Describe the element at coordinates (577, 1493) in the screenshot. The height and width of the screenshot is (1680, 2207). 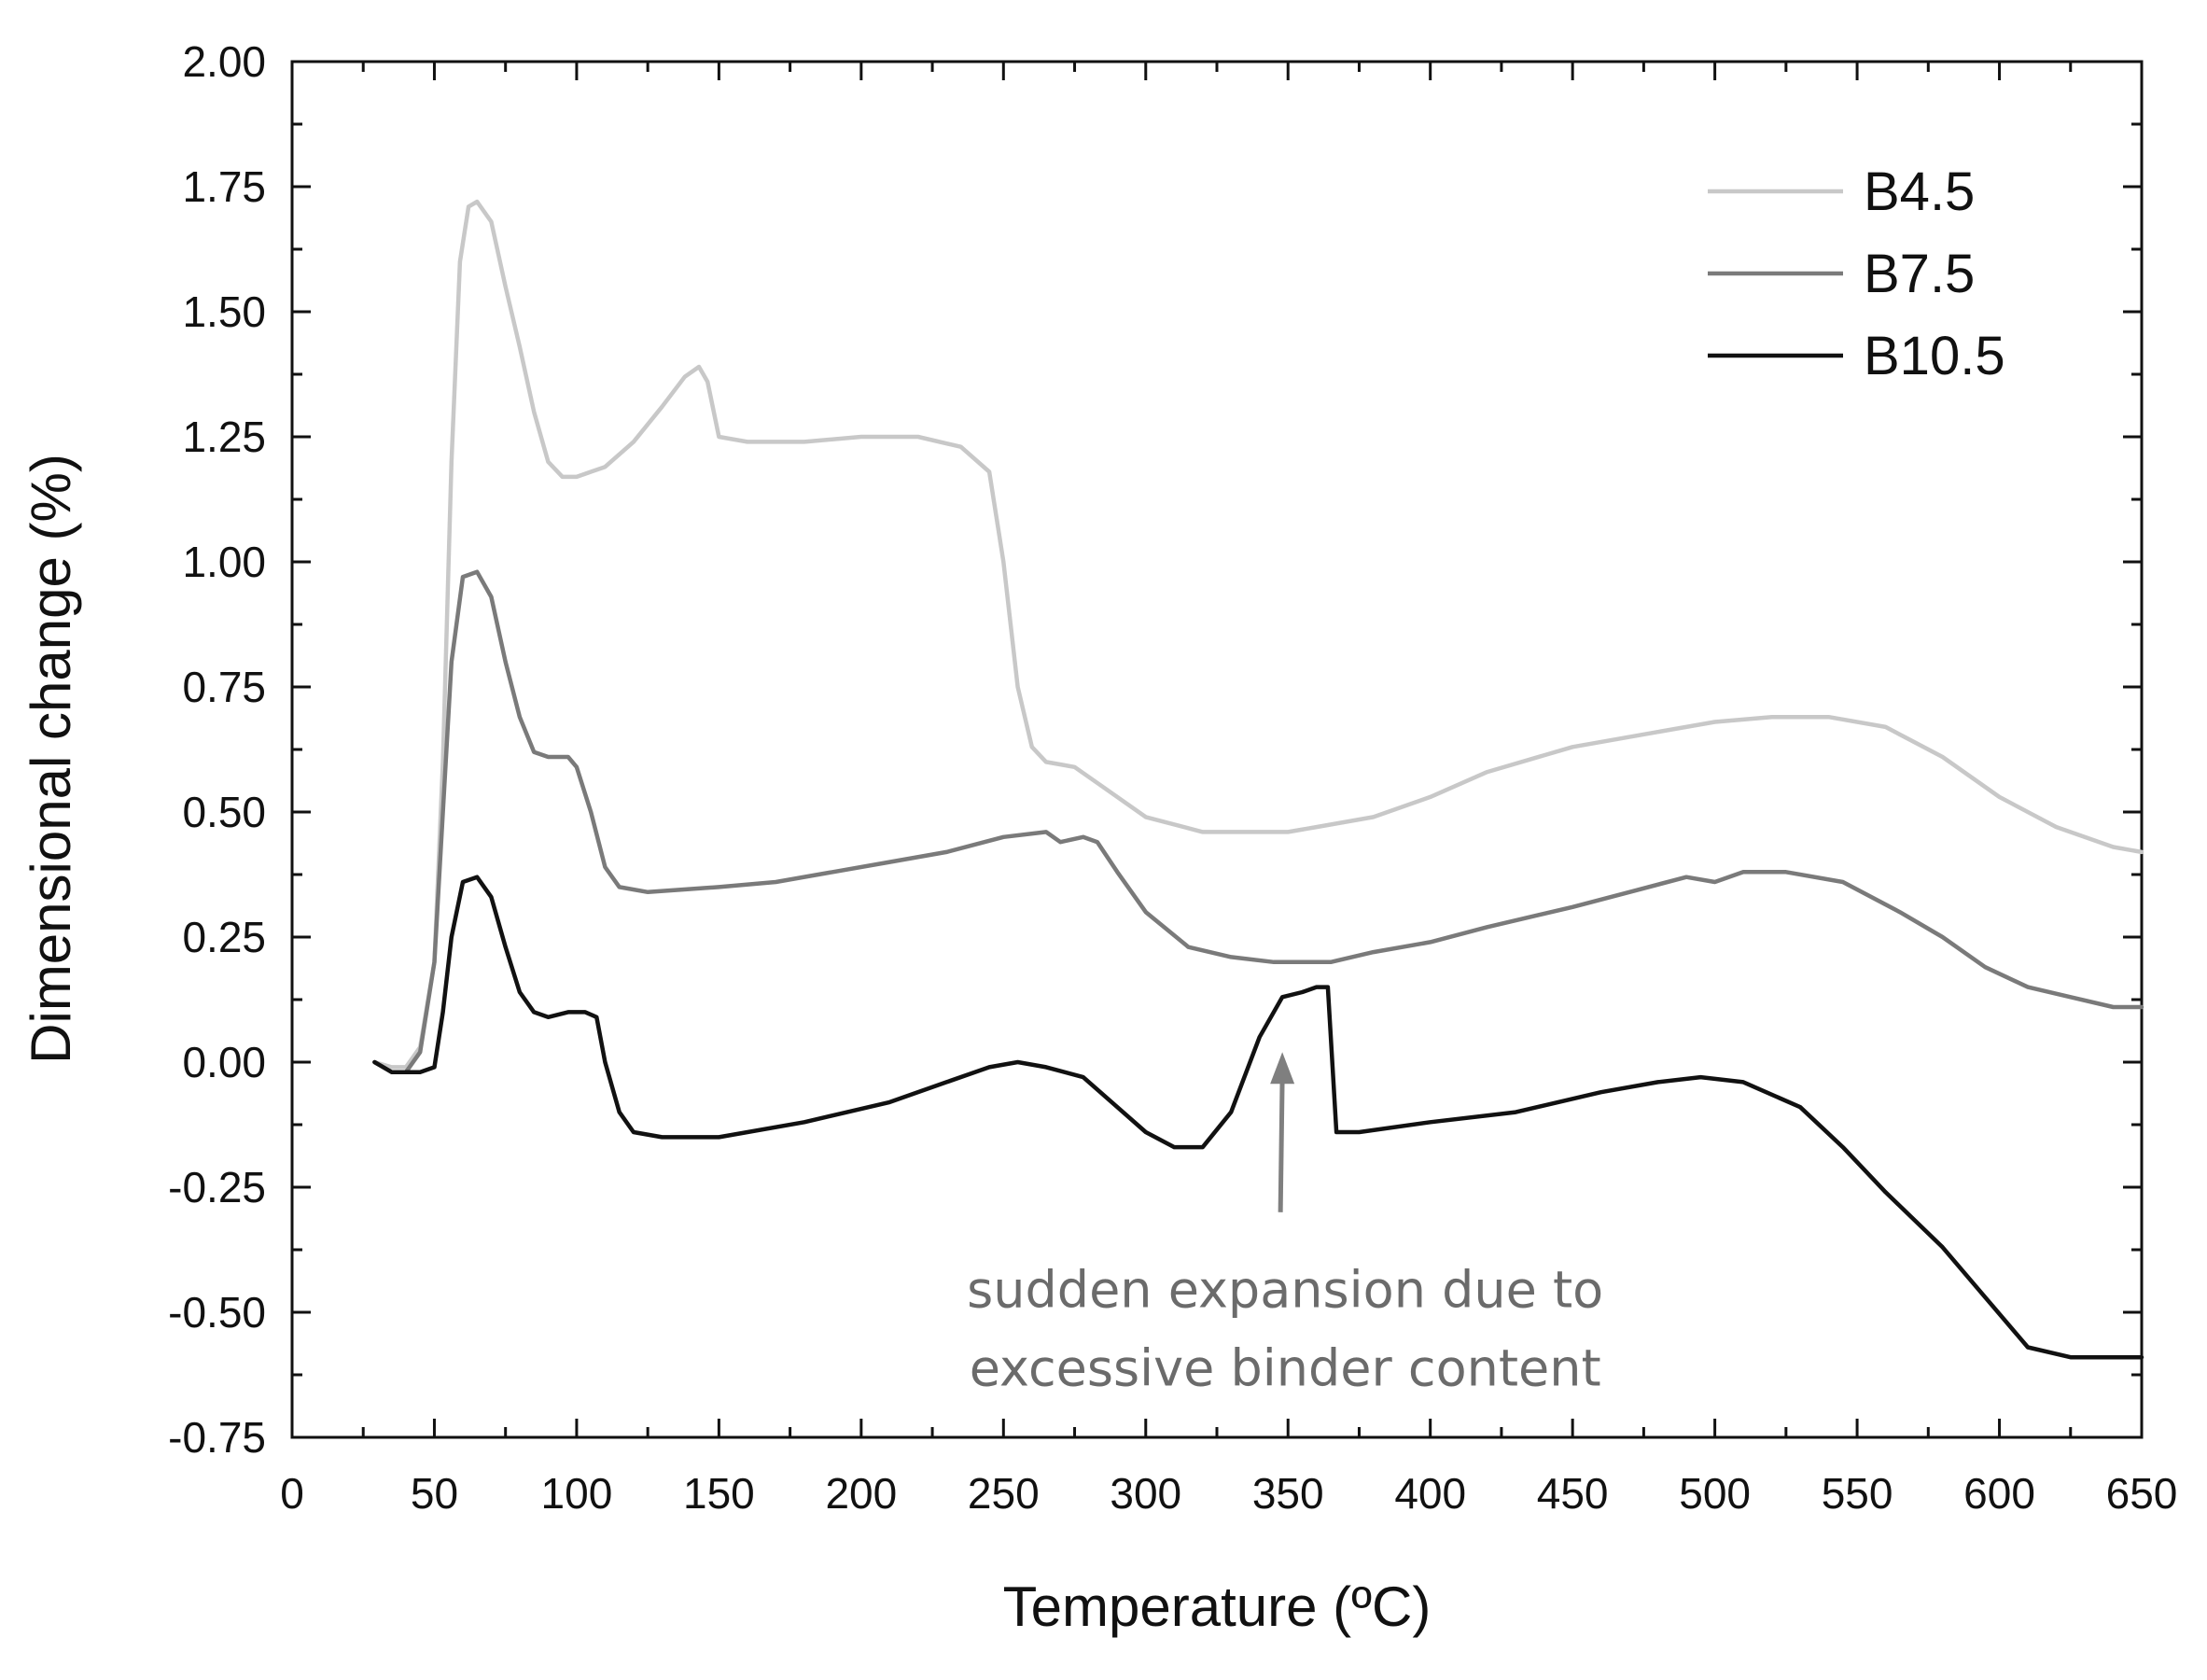
I see `x-tick-label: 100` at that location.